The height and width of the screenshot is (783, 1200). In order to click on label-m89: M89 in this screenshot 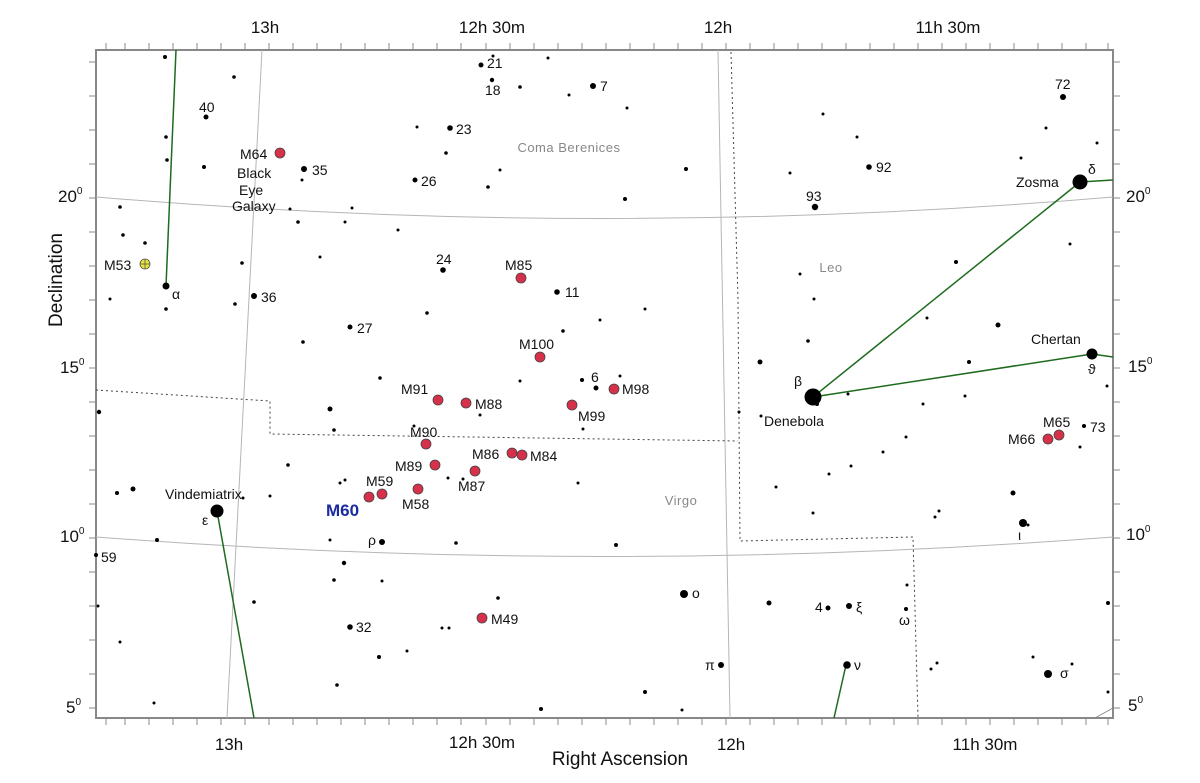, I will do `click(408, 466)`.